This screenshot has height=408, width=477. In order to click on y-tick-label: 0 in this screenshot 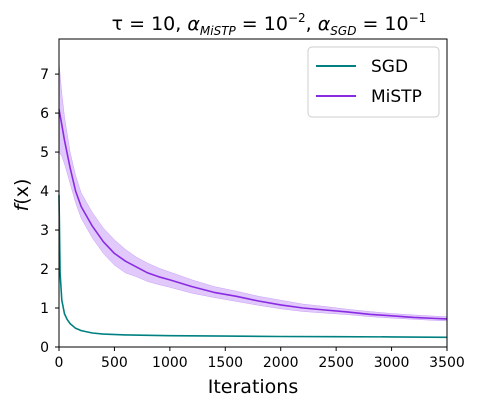, I will do `click(44, 348)`.